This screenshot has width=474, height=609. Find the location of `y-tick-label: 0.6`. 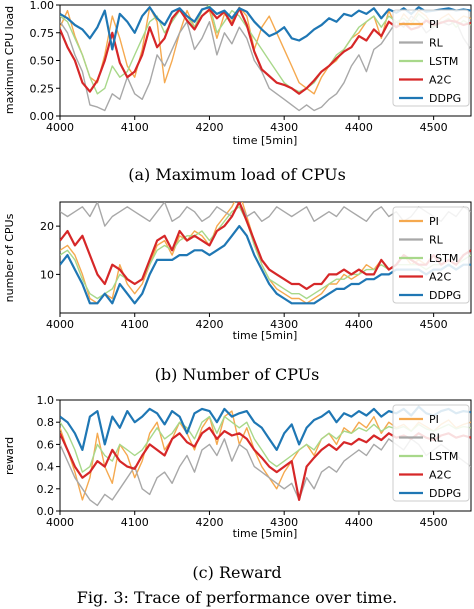

y-tick-label: 0.6 is located at coordinates (46, 444).